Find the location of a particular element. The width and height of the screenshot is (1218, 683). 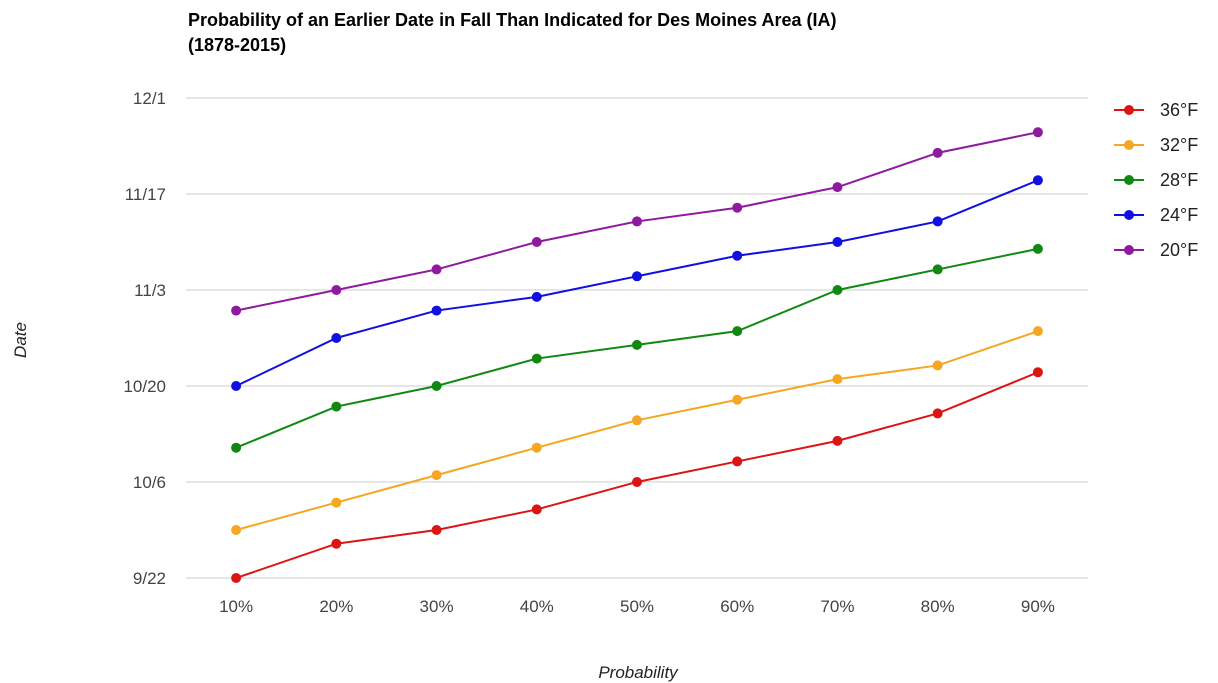

legend-label: 32°F is located at coordinates (1179, 145).